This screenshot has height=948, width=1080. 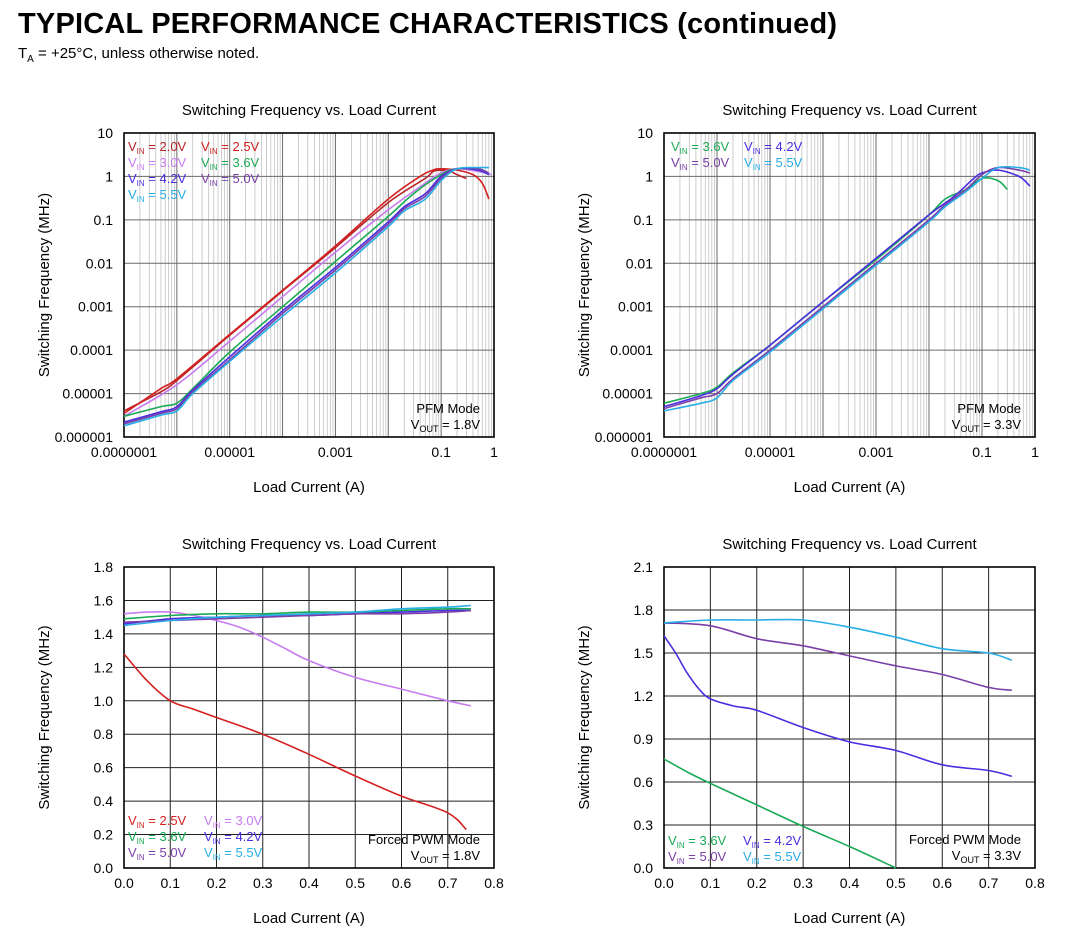 I want to click on x-tick-label: 0.1, so click(x=441, y=452).